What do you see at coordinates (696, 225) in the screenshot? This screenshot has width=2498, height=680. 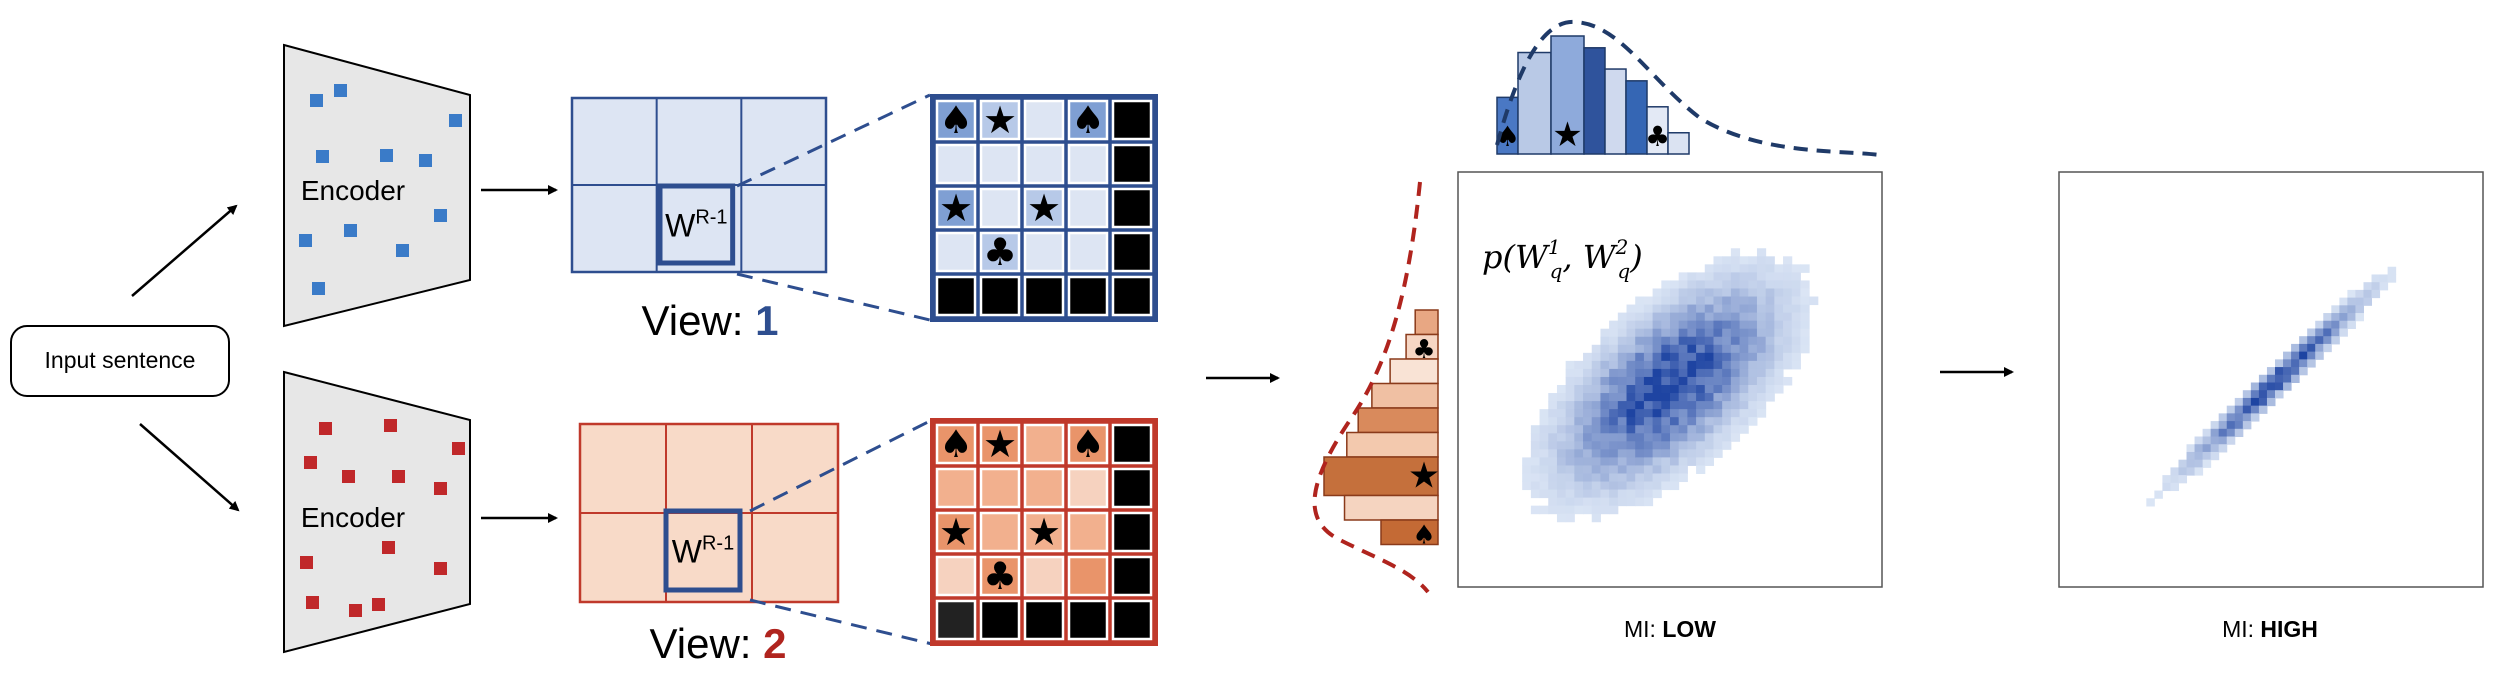 I see `highlighted-cell-label: WR-1` at bounding box center [696, 225].